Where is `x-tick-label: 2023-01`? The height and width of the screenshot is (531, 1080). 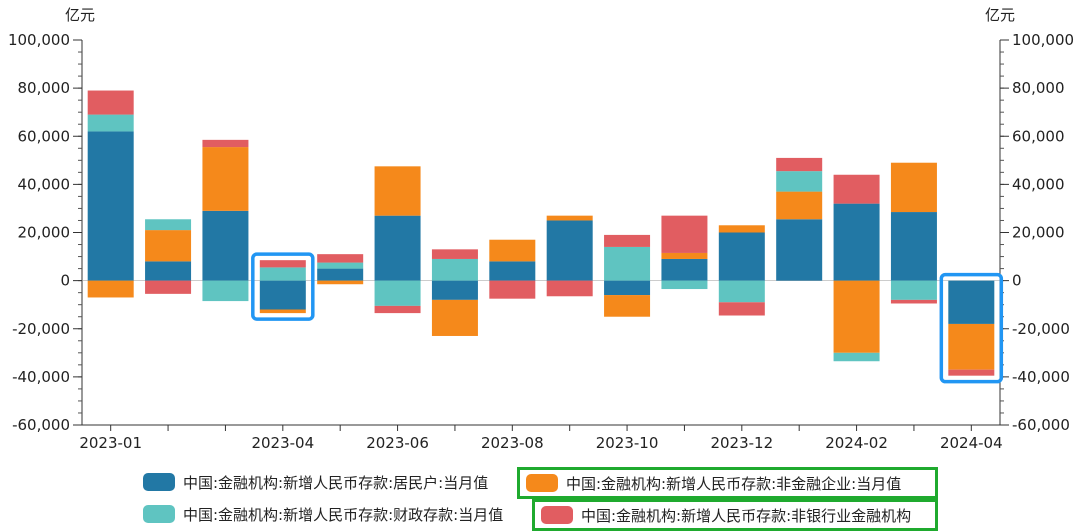
x-tick-label: 2023-01 is located at coordinates (110, 443).